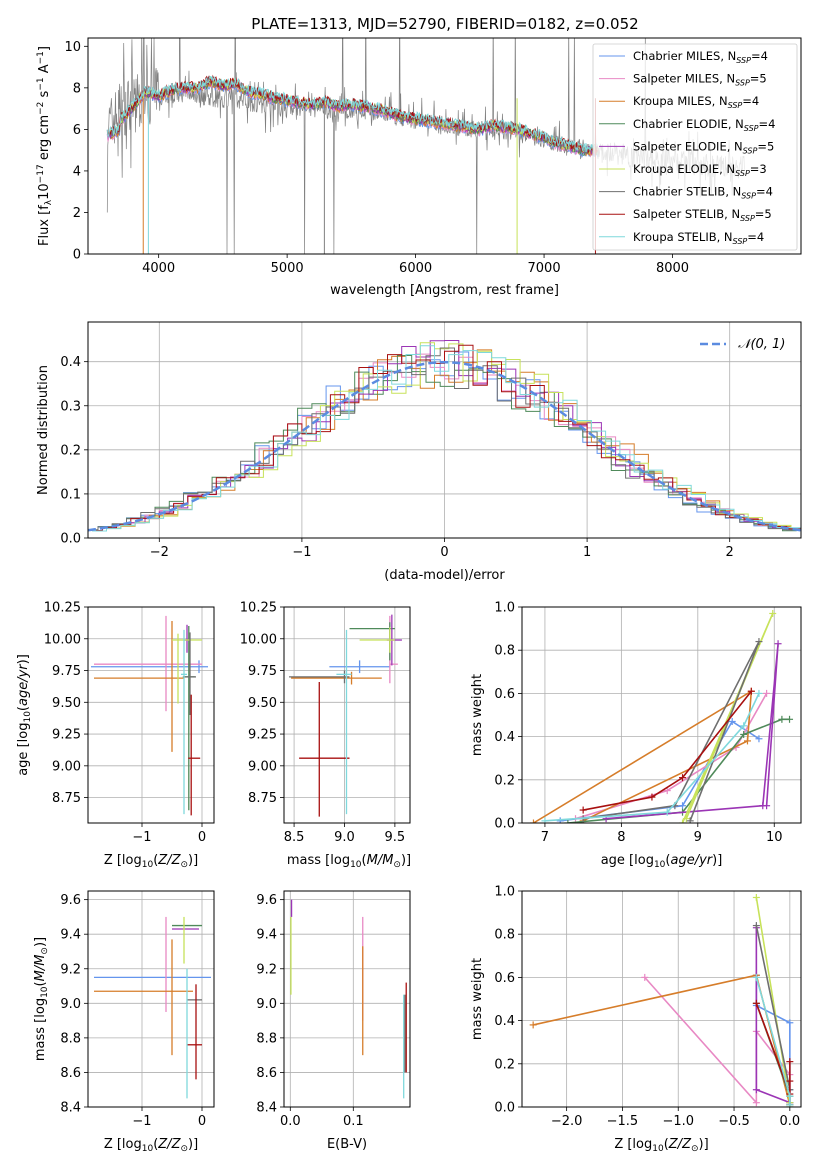 This screenshot has width=819, height=1170. Describe the element at coordinates (544, 268) in the screenshot. I see `x-tick-label: 7000` at that location.